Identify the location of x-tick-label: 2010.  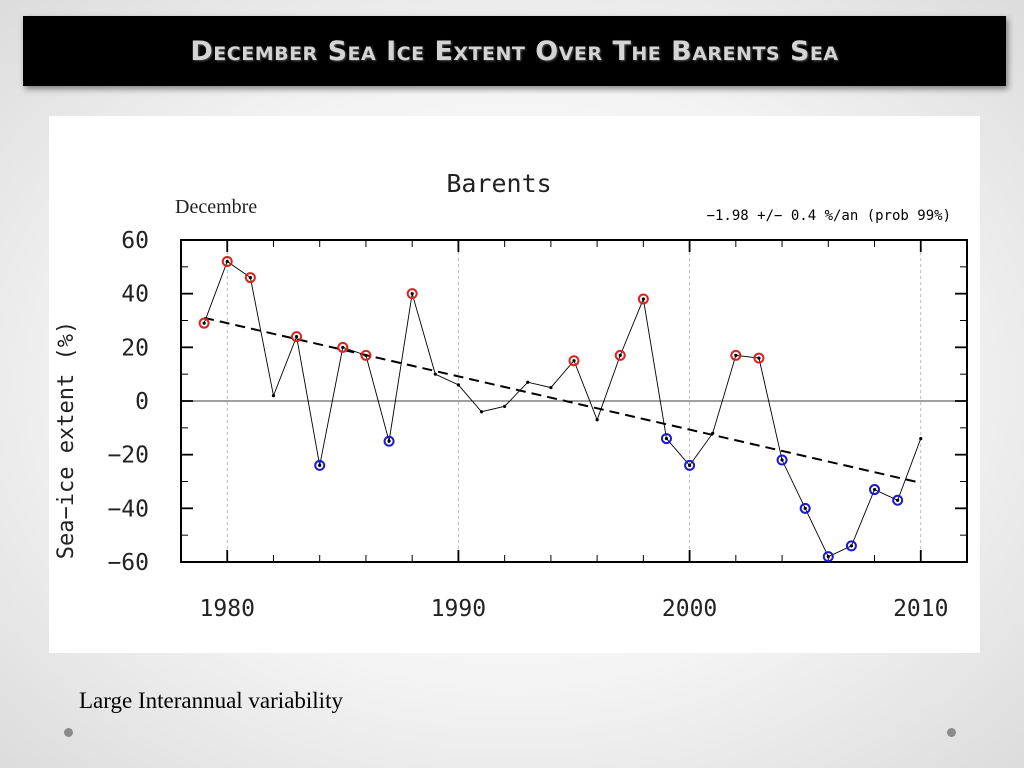
(920, 609).